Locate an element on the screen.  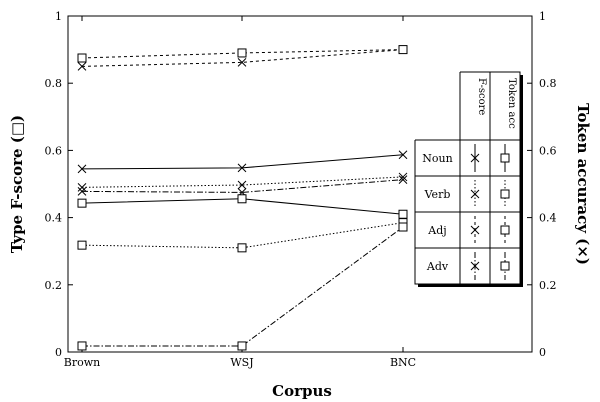
series-verb-token-acc is located at coordinates (242, 182).